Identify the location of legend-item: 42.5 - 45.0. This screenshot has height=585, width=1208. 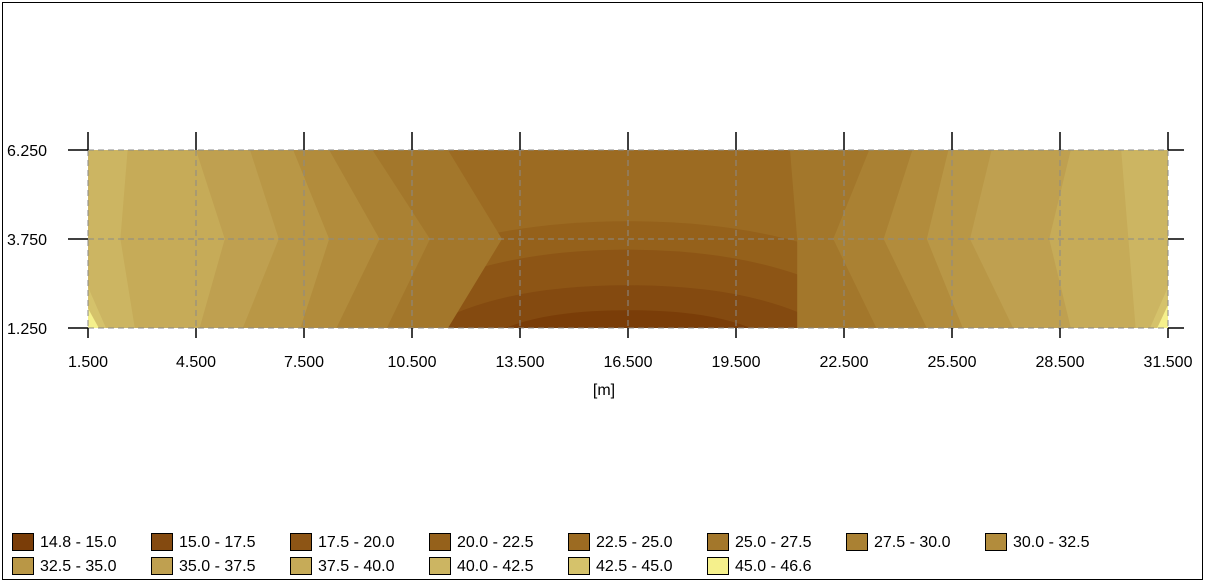
(637, 566).